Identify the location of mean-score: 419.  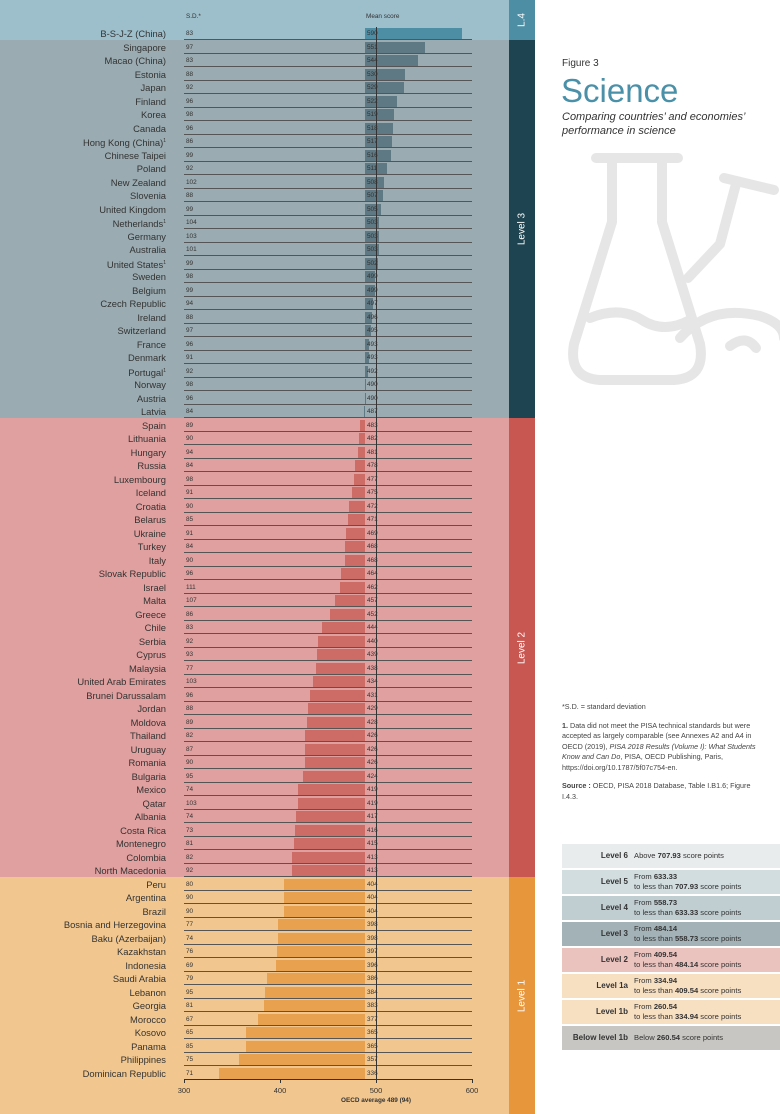
(372, 803).